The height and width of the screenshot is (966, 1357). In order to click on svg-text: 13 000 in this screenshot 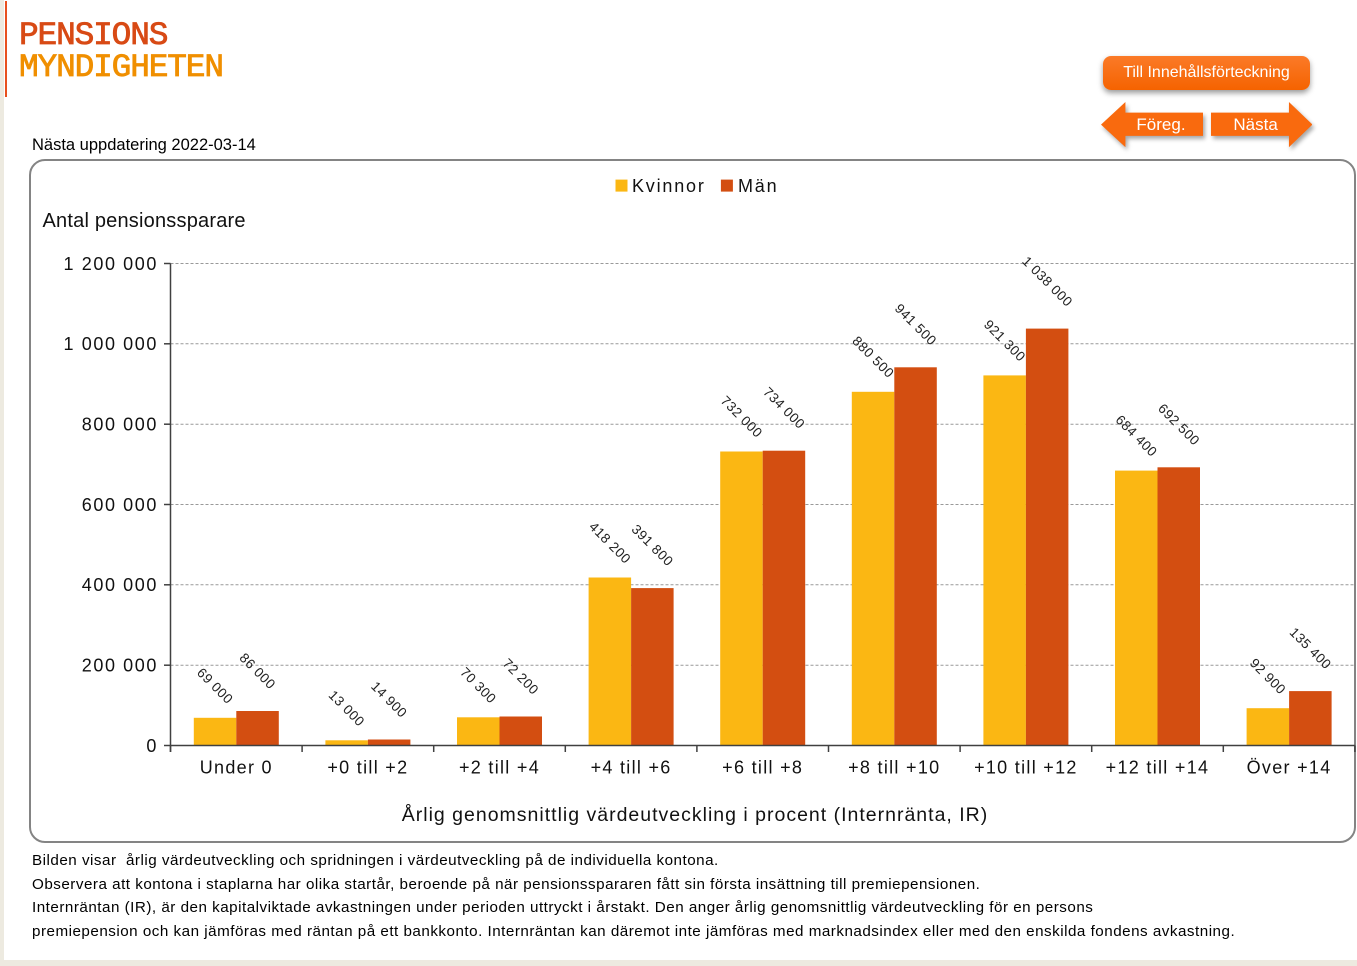, I will do `click(347, 708)`.